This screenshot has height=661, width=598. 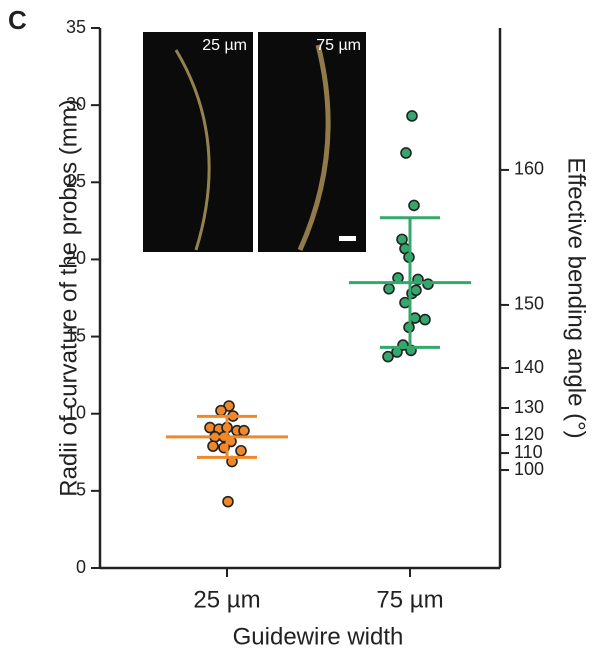 What do you see at coordinates (17, 20) in the screenshot?
I see `panel-label: C` at bounding box center [17, 20].